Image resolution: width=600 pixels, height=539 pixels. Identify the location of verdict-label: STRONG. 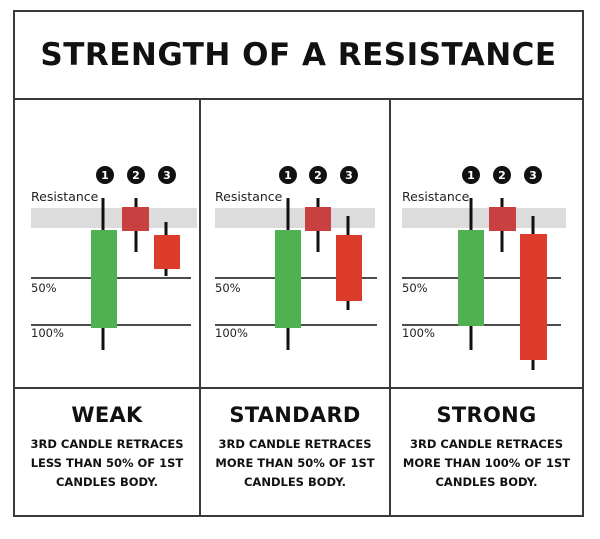
(486, 415).